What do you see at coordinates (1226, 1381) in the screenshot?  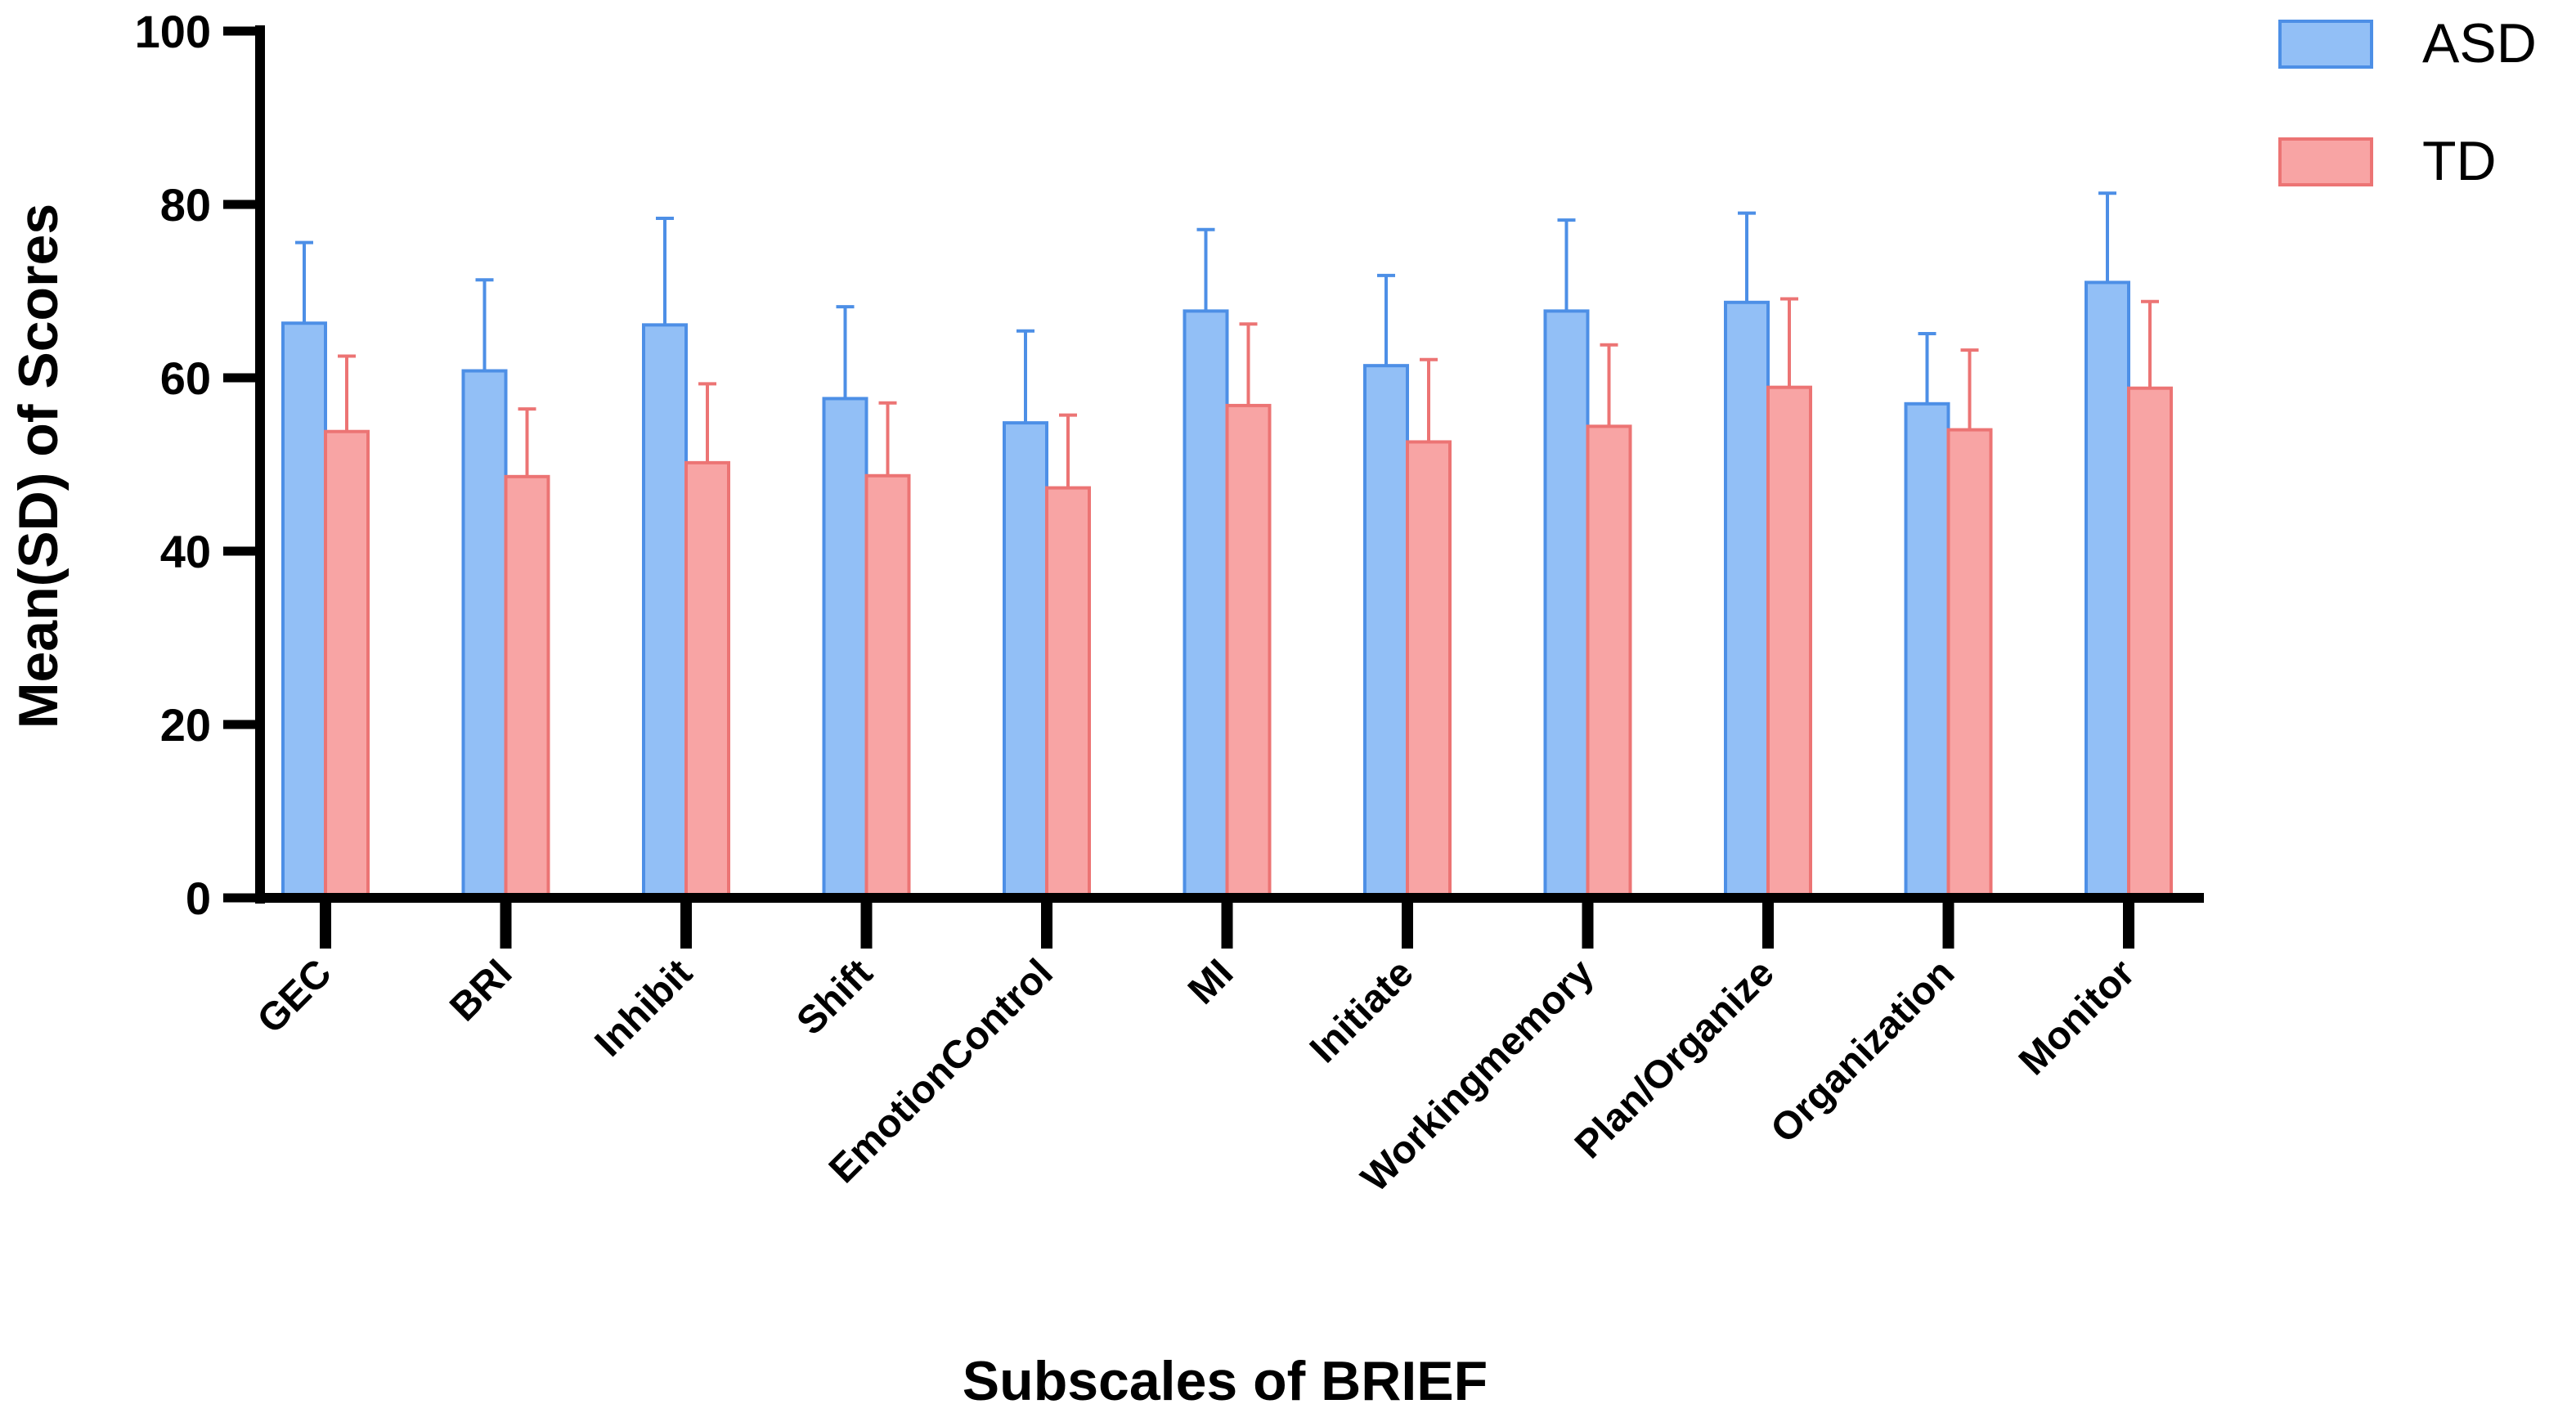 I see `x-axis-title: Subscales of BRIEF` at bounding box center [1226, 1381].